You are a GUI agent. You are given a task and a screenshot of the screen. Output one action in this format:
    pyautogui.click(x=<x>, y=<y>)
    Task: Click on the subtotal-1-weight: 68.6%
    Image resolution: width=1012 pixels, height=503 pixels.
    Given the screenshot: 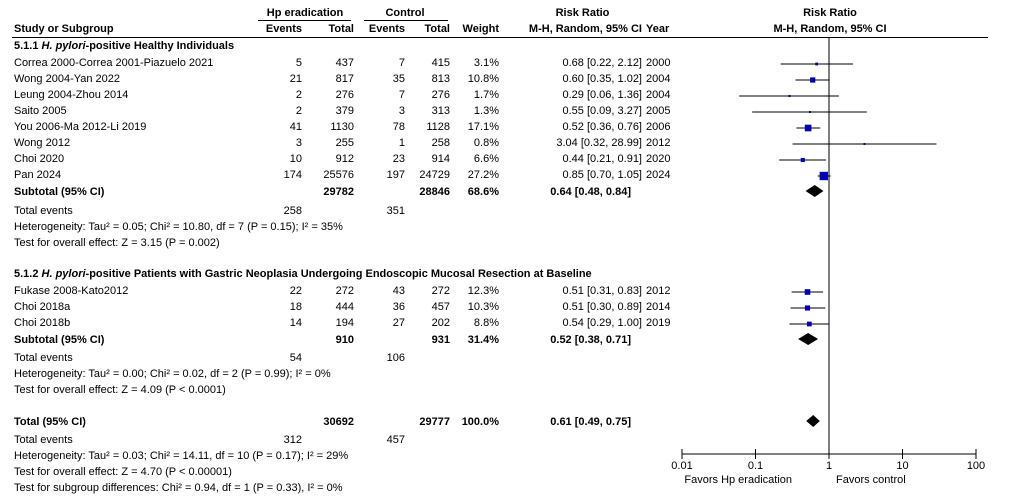 What is the action you would take?
    pyautogui.click(x=483, y=192)
    